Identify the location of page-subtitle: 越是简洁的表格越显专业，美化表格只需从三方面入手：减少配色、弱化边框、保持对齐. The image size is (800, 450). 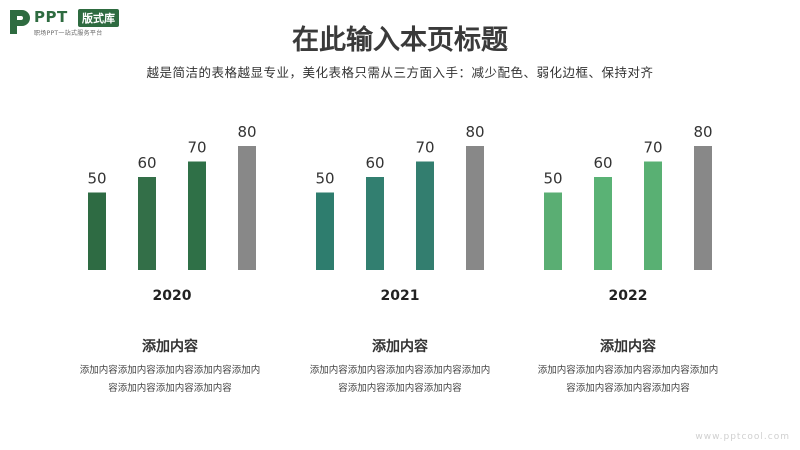
(400, 72).